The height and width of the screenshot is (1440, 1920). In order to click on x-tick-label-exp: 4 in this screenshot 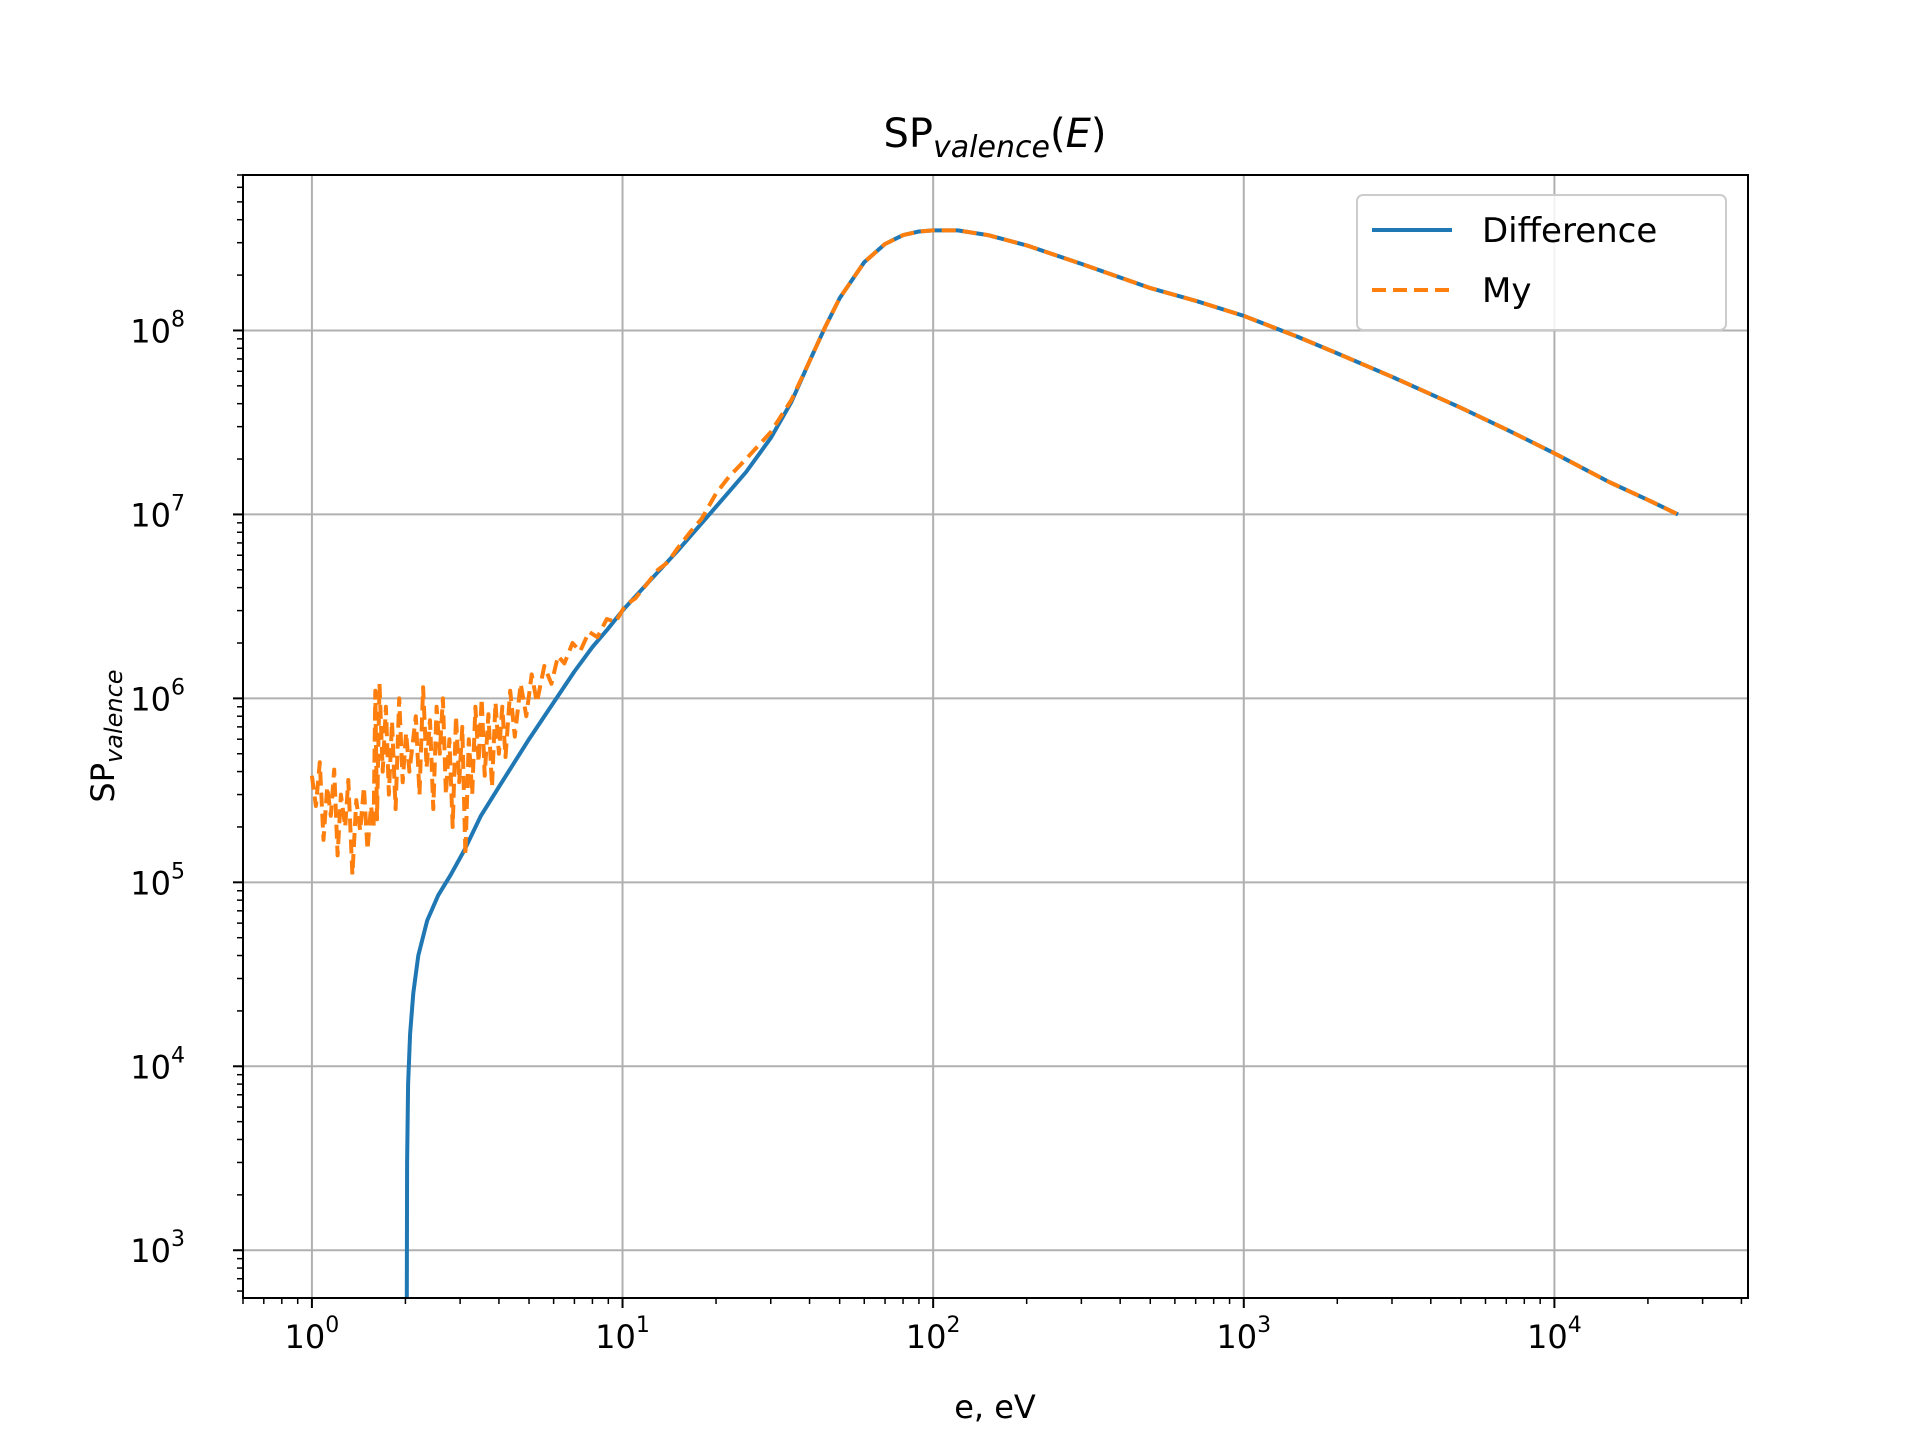, I will do `click(1575, 1325)`.